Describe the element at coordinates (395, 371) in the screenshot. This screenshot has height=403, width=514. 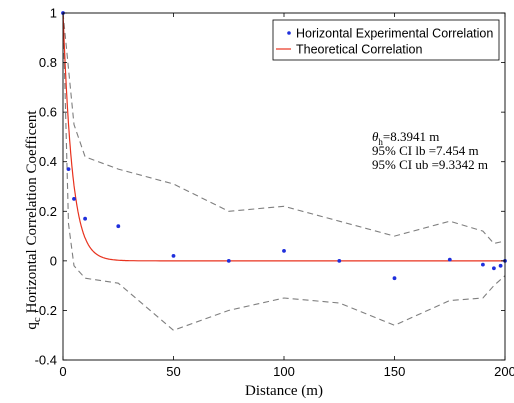
I see `x-tick-label: 150` at that location.